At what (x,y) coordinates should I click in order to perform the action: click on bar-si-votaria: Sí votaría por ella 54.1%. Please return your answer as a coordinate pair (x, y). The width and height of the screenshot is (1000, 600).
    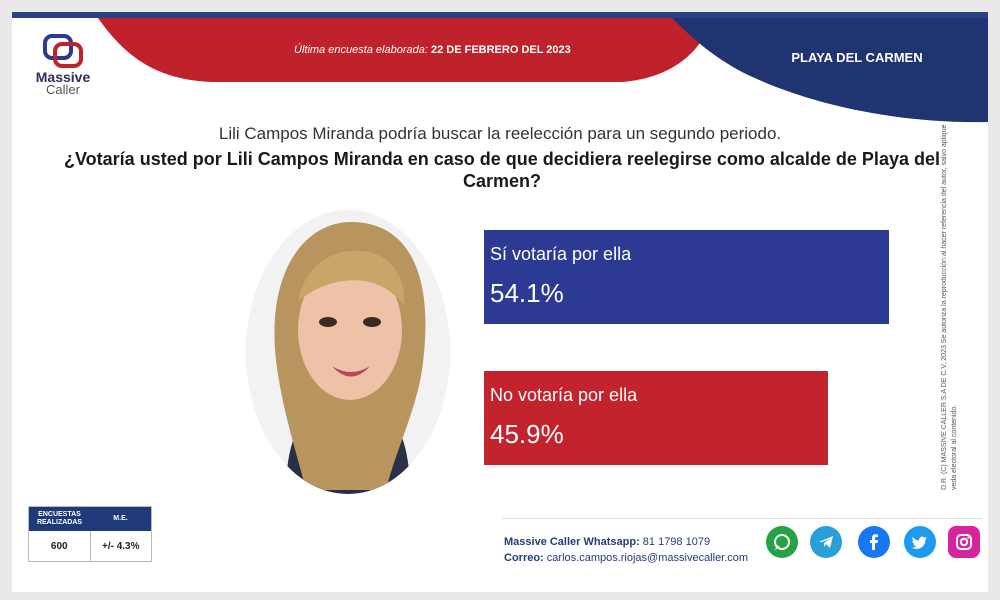
    Looking at the image, I should click on (686, 277).